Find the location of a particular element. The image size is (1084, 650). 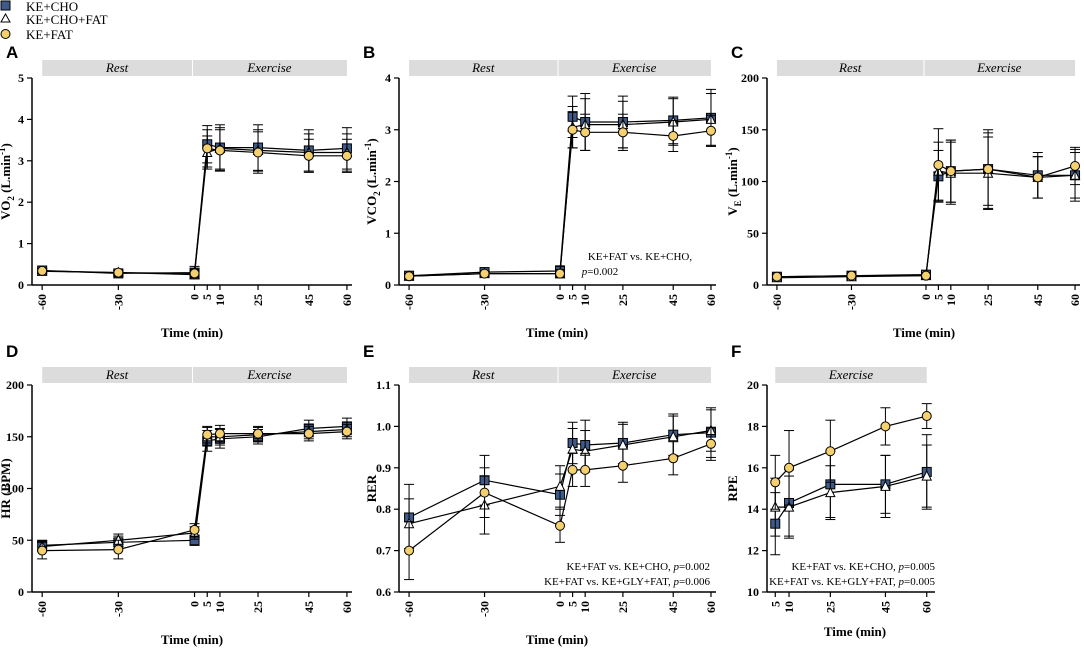

y-tick-label-c: 200 is located at coordinates (750, 78).